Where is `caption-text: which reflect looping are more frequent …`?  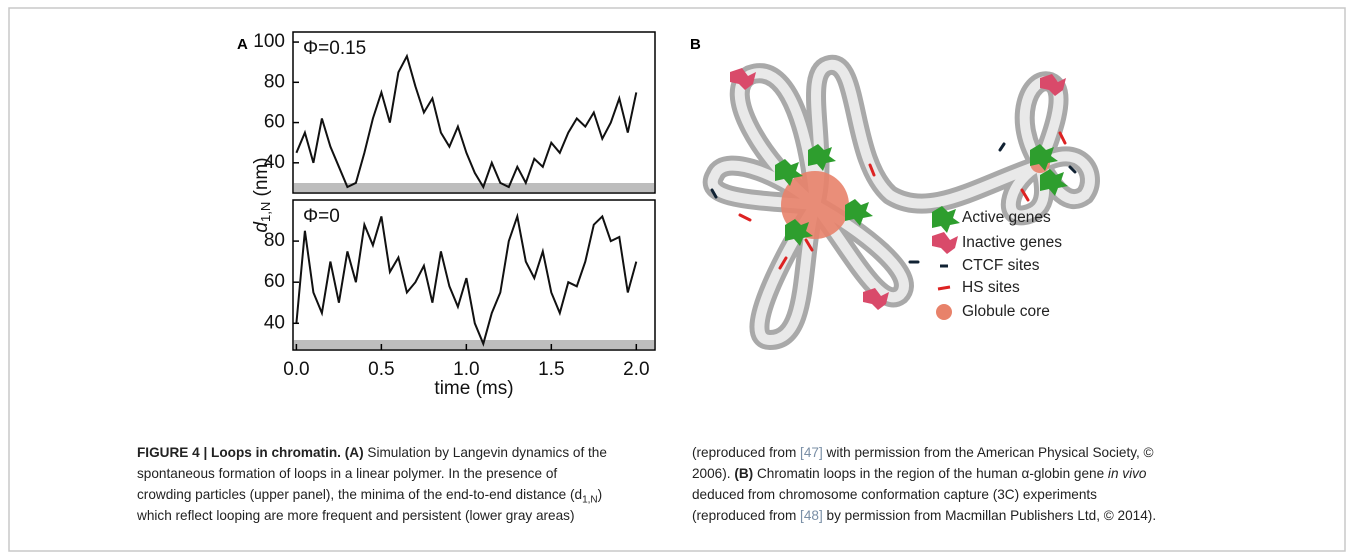 caption-text: which reflect looping are more frequent … is located at coordinates (356, 515).